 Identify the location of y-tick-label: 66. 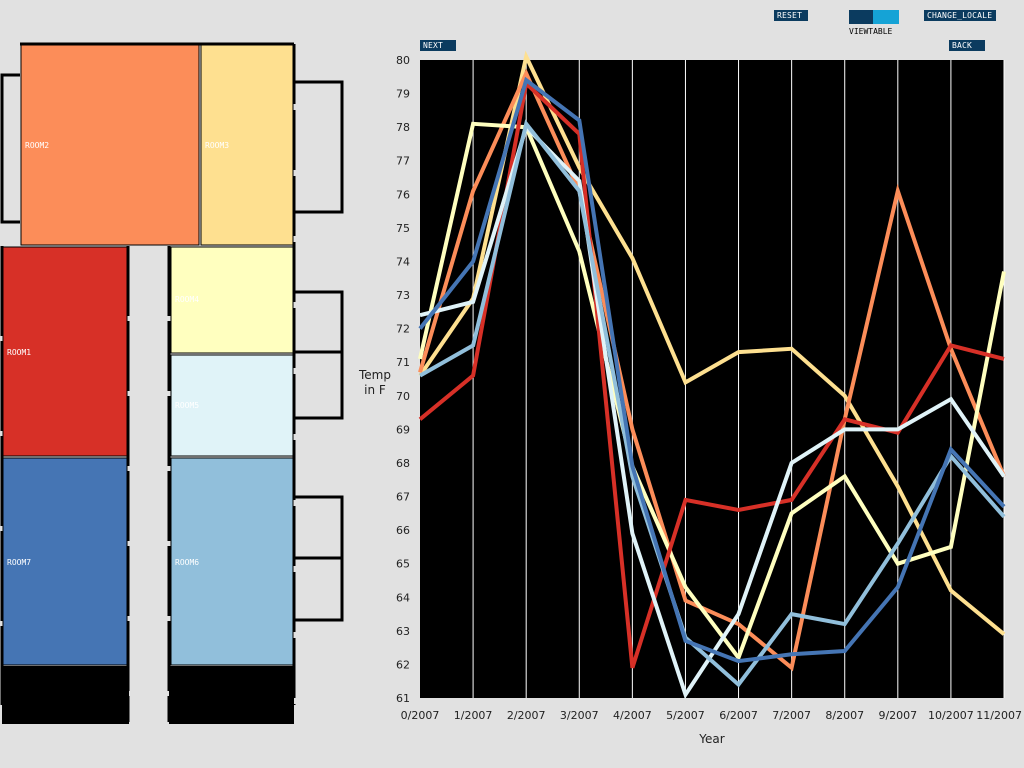
(403, 530).